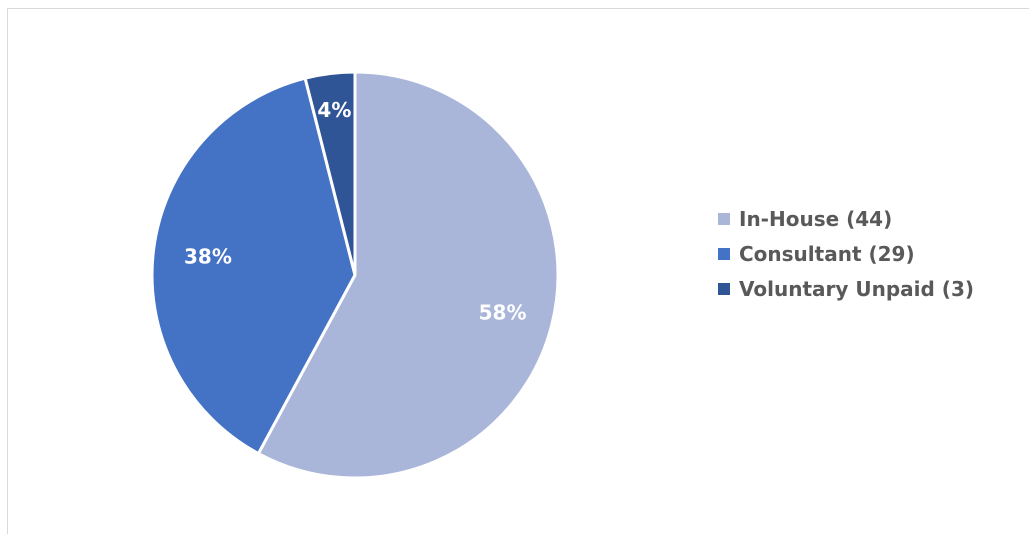 The image size is (1034, 538). I want to click on pie-slice-voluntary-unpaid, so click(330, 173).